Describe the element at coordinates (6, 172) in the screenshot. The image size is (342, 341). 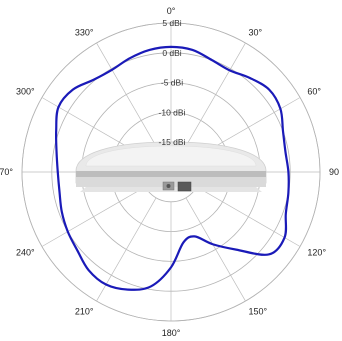
I see `angle-label-270: 270°` at that location.